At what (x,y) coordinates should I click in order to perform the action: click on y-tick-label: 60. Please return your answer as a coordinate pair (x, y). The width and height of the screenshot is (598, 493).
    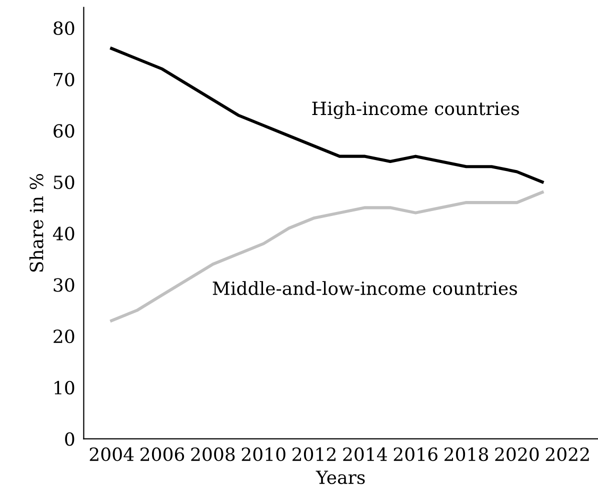
    Looking at the image, I should click on (64, 131).